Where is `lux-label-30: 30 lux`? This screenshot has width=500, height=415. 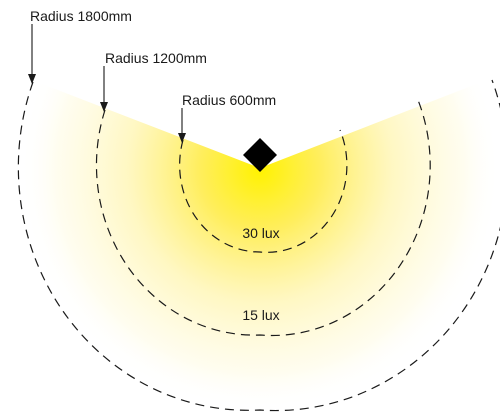
lux-label-30: 30 lux is located at coordinates (260, 233).